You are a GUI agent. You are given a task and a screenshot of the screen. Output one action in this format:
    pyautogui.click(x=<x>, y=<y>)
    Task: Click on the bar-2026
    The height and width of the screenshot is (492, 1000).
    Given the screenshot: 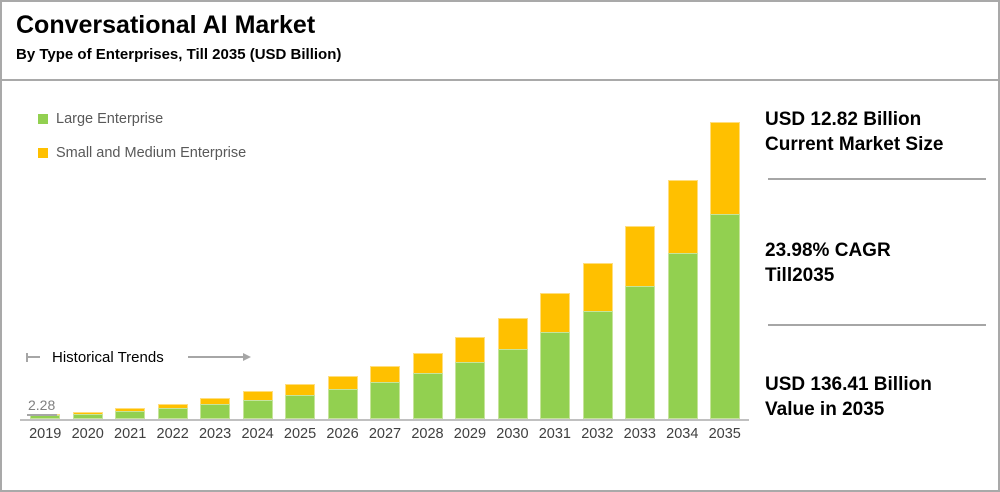 What is the action you would take?
    pyautogui.click(x=342, y=397)
    